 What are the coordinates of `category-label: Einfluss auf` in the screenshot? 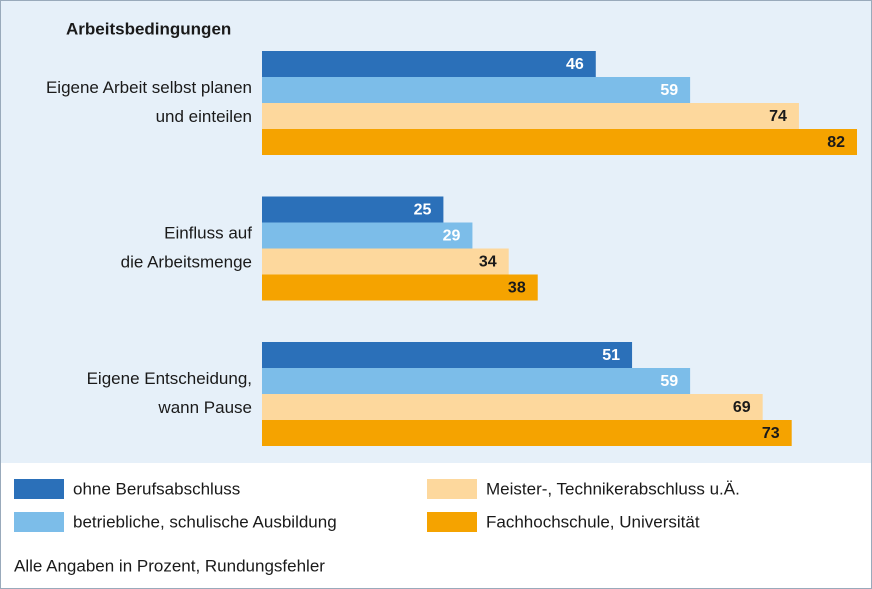 It's located at (208, 232).